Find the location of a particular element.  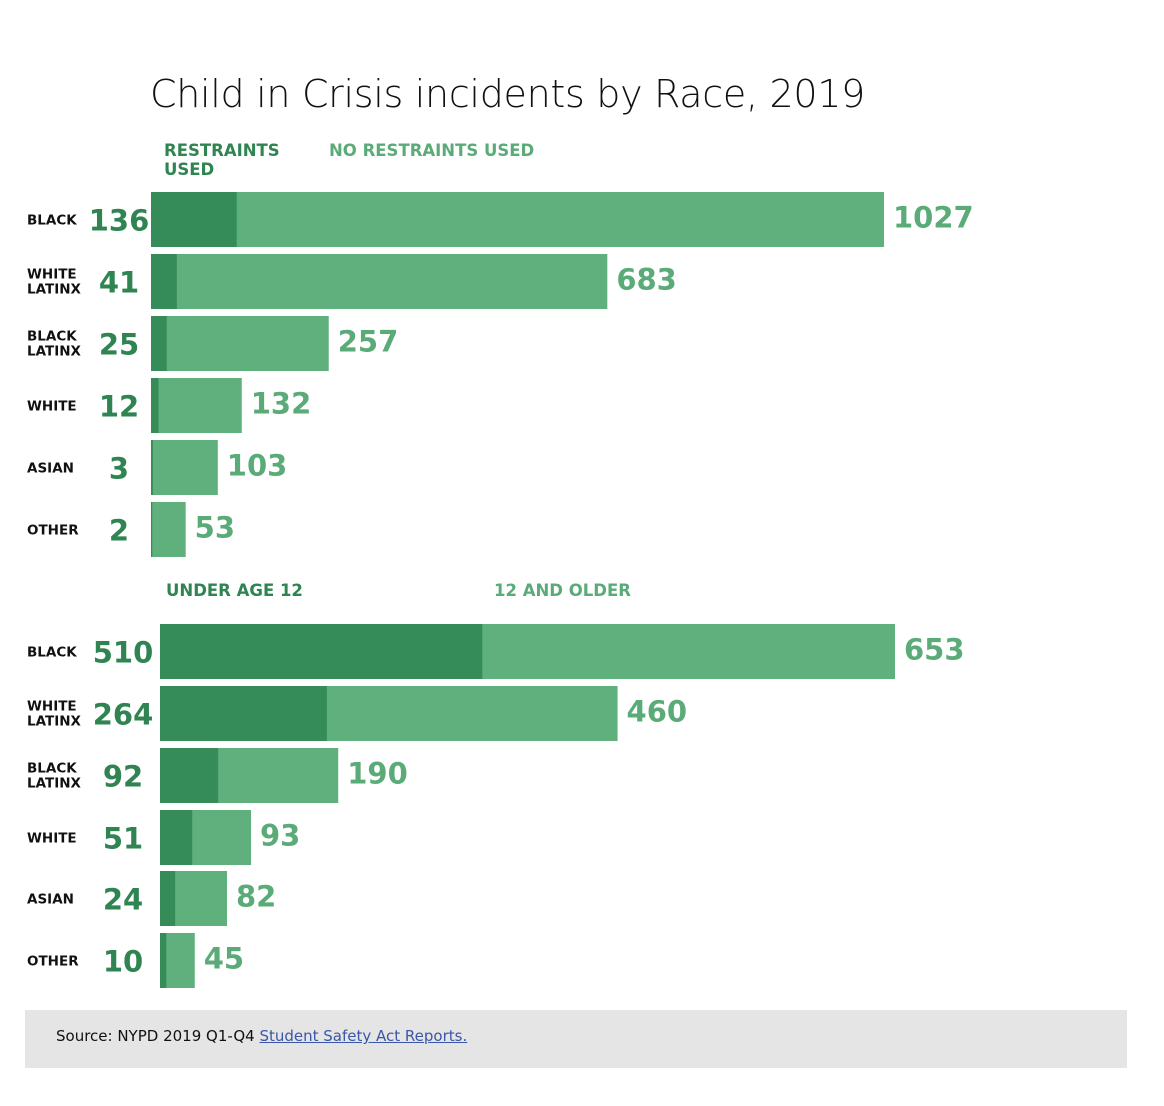

chart1-bar-black-light is located at coordinates (517, 219).